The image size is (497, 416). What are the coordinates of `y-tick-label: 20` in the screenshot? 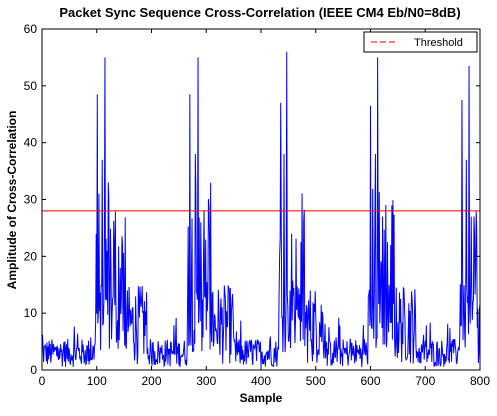 It's located at (31, 256).